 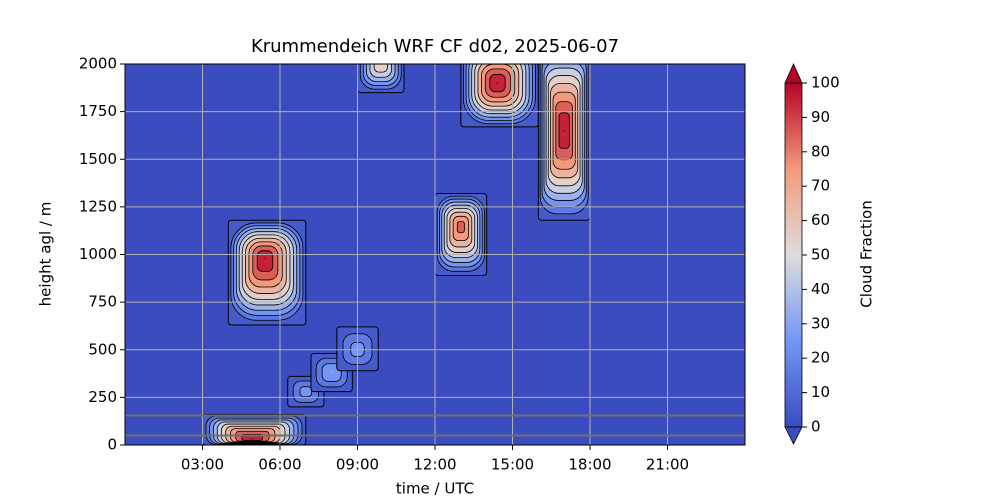 What do you see at coordinates (667, 465) in the screenshot?
I see `x-tick-label: 21:00` at bounding box center [667, 465].